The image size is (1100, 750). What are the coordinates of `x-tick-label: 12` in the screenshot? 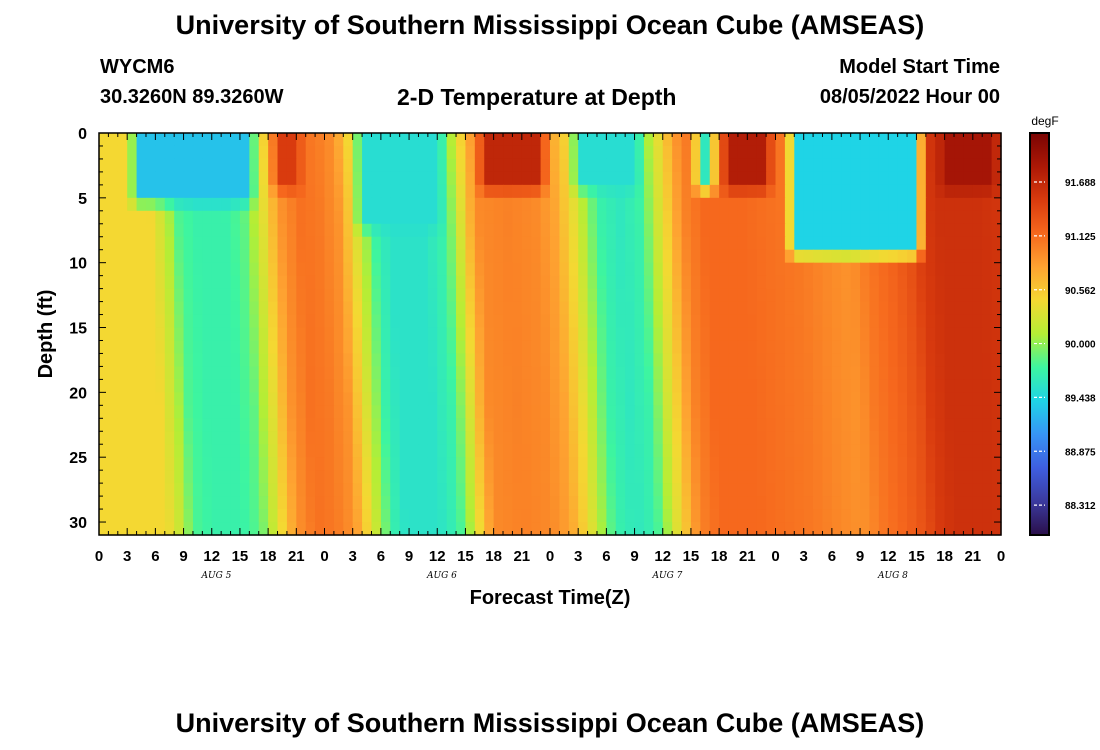 It's located at (437, 556).